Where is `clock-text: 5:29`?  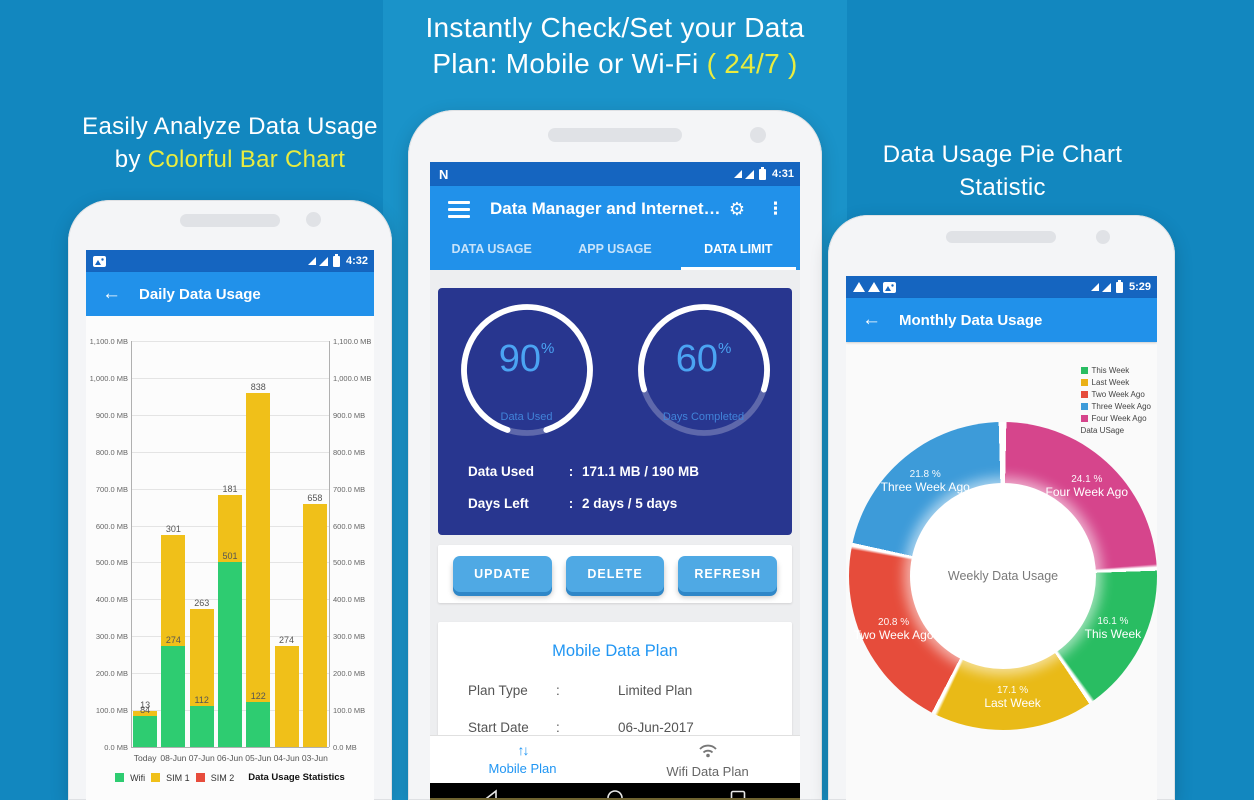 clock-text: 5:29 is located at coordinates (1139, 287).